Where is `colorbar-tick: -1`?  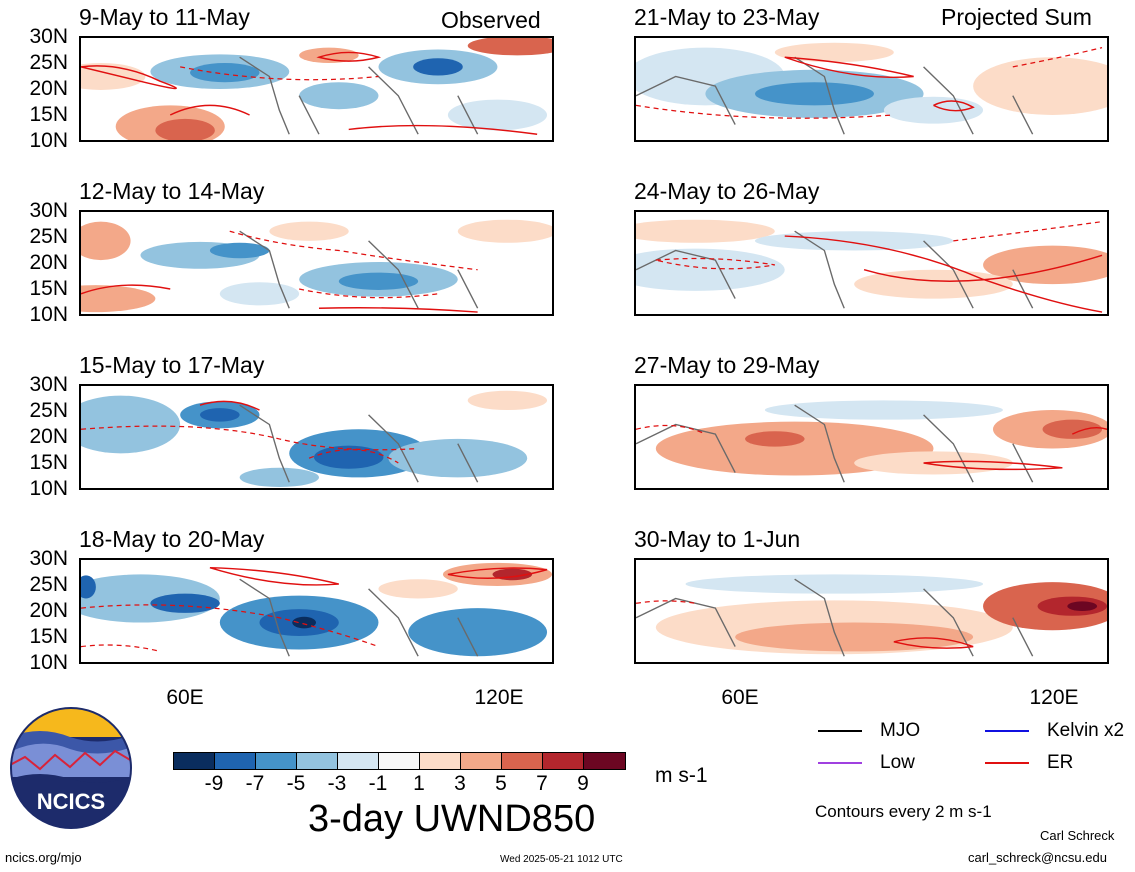 colorbar-tick: -1 is located at coordinates (378, 783).